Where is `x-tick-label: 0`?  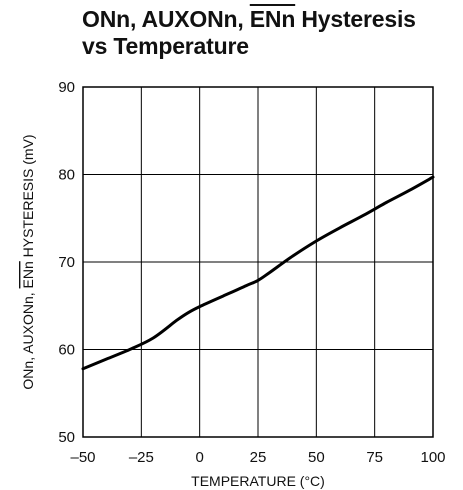 x-tick-label: 0 is located at coordinates (199, 457).